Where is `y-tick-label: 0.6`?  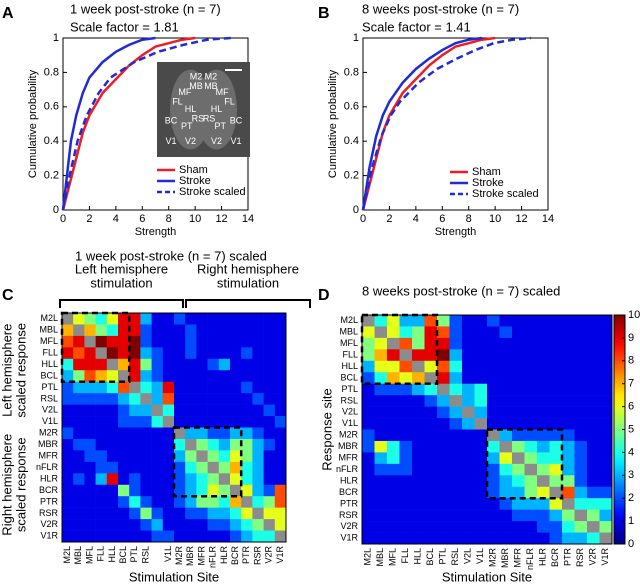
y-tick-label: 0.6 is located at coordinates (351, 107).